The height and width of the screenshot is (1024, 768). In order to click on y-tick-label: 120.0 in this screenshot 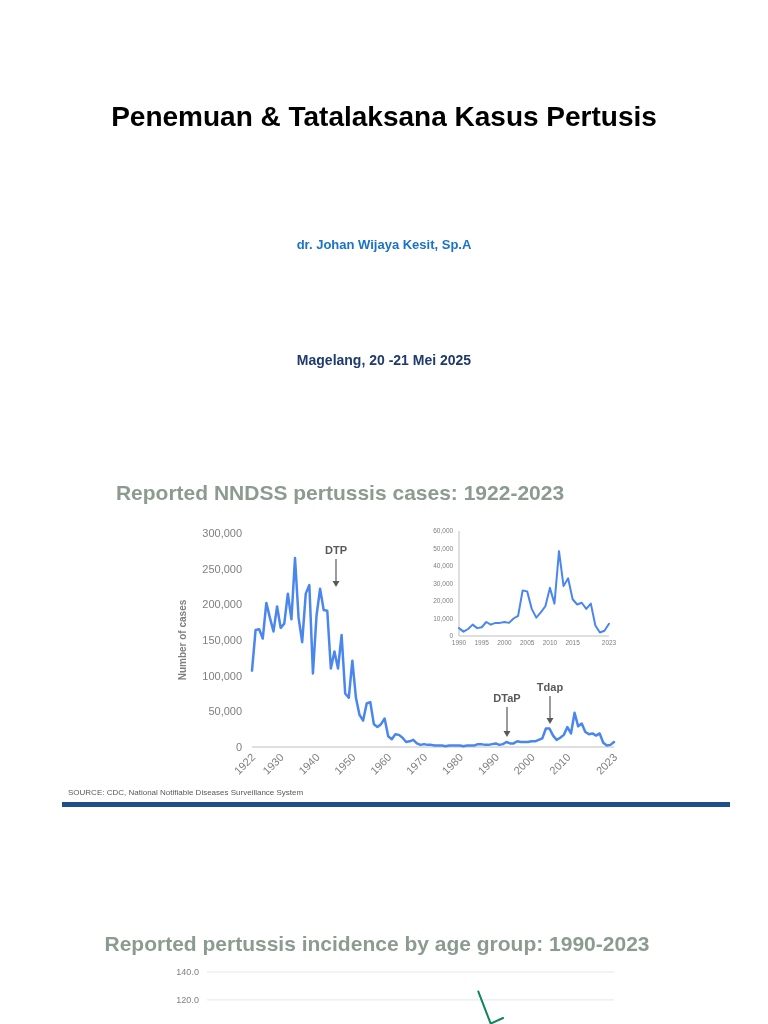, I will do `click(187, 1000)`.